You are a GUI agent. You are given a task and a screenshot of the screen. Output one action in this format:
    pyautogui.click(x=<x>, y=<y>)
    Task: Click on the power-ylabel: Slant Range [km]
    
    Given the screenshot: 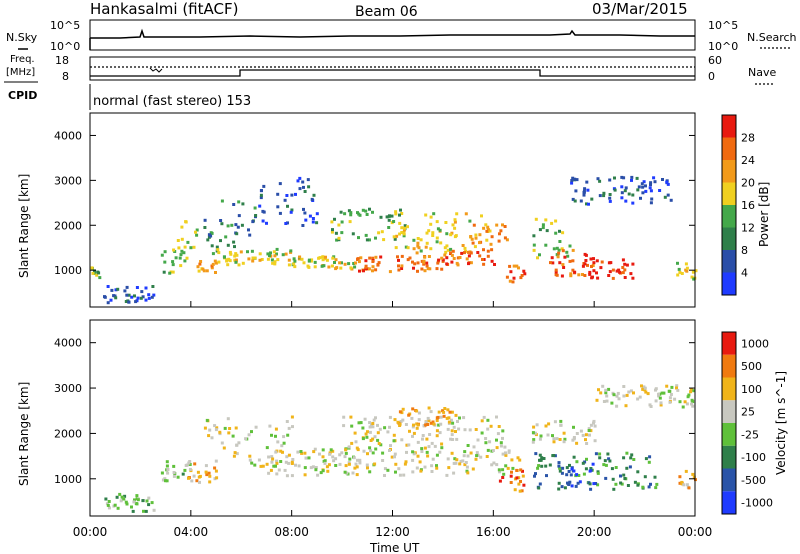 What is the action you would take?
    pyautogui.click(x=24, y=226)
    